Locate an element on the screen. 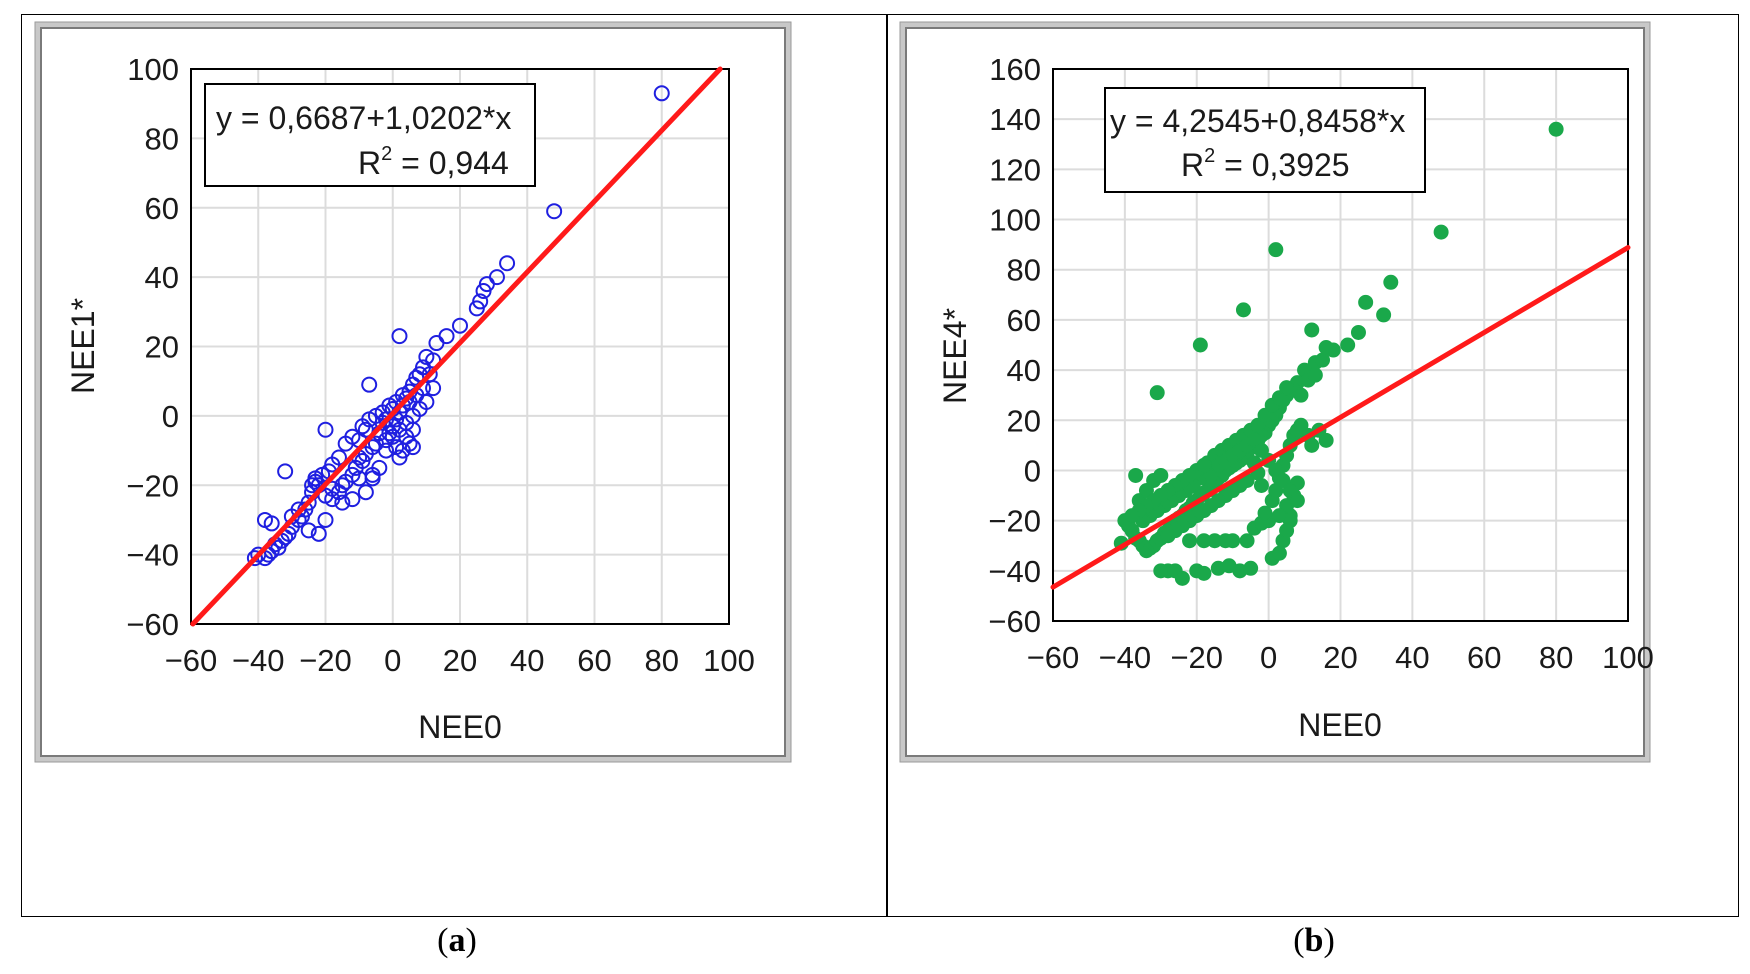 This screenshot has height=974, width=1750. x-tick-label-b-6: 60 is located at coordinates (1484, 657).